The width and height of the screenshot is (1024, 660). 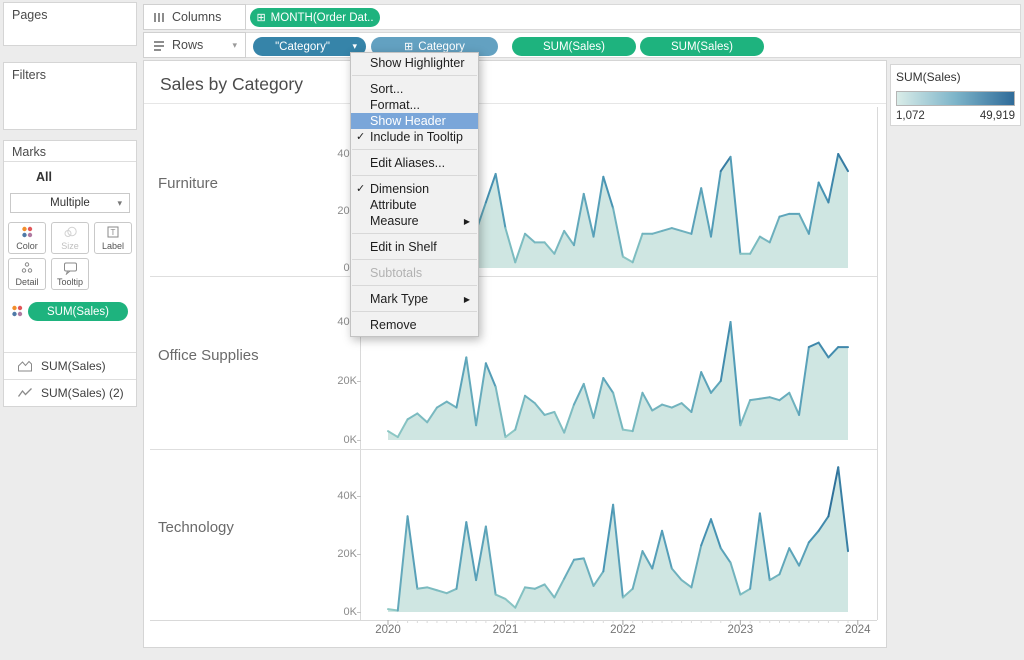 What do you see at coordinates (997, 116) in the screenshot?
I see `legend-max-value: 49,919` at bounding box center [997, 116].